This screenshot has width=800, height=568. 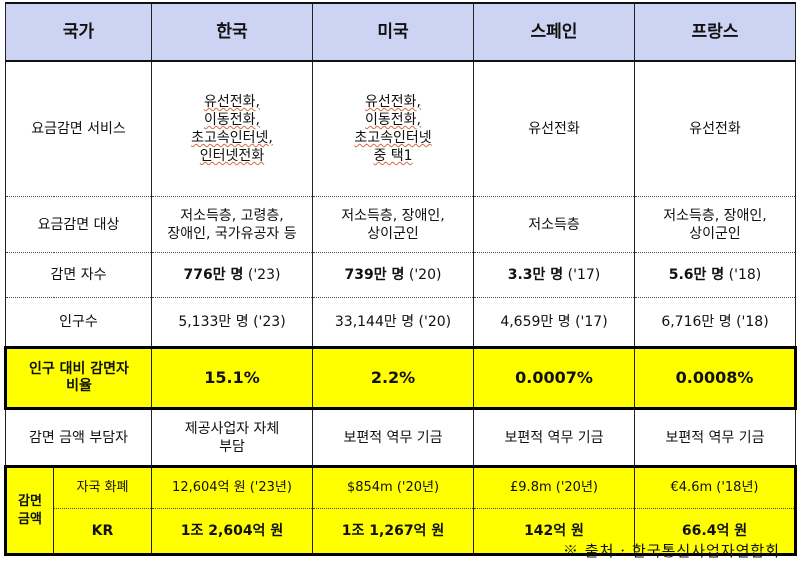 What do you see at coordinates (715, 438) in the screenshot?
I see `cell-france: 보편적 역무 기금` at bounding box center [715, 438].